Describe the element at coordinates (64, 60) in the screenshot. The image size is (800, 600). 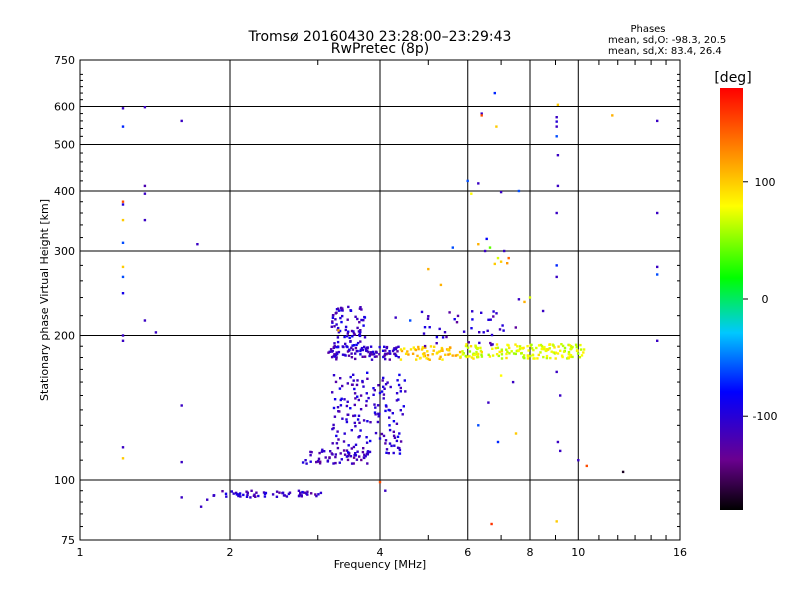
I see `y-tick-label: 750` at that location.